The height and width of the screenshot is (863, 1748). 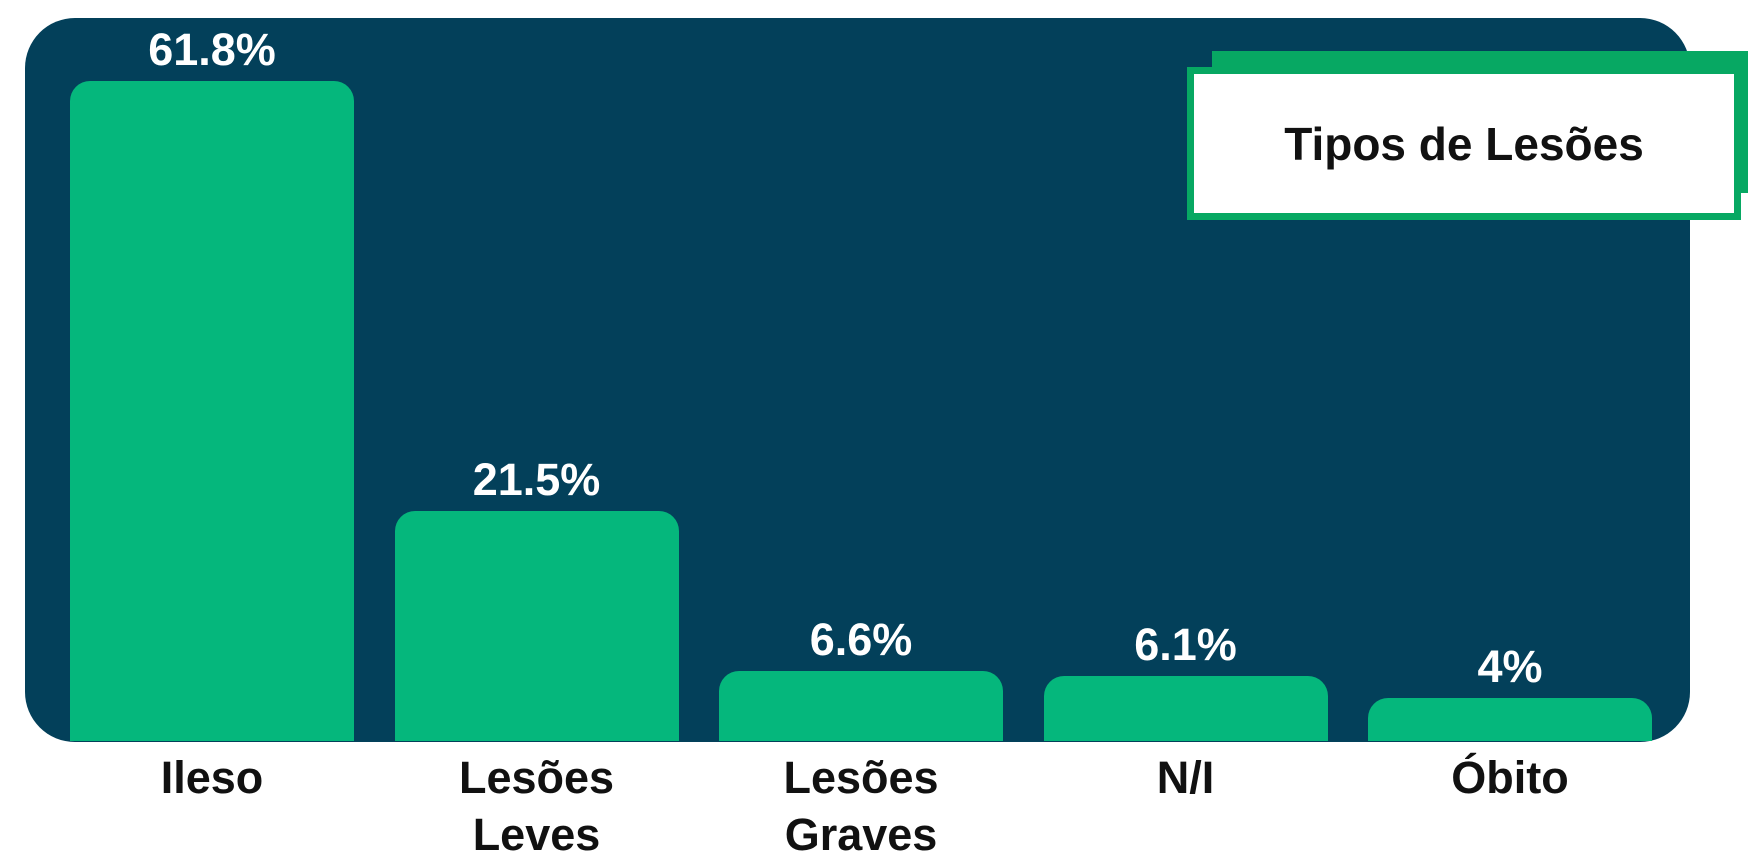 What do you see at coordinates (1185, 644) in the screenshot?
I see `value-label: 6.1%` at bounding box center [1185, 644].